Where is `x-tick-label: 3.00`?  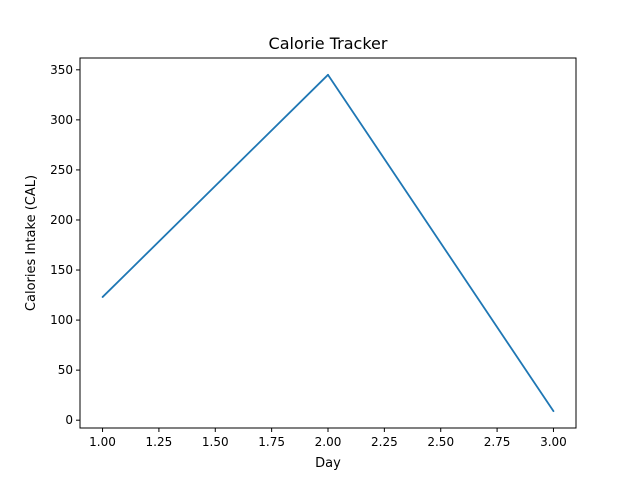 x-tick-label: 3.00 is located at coordinates (553, 442).